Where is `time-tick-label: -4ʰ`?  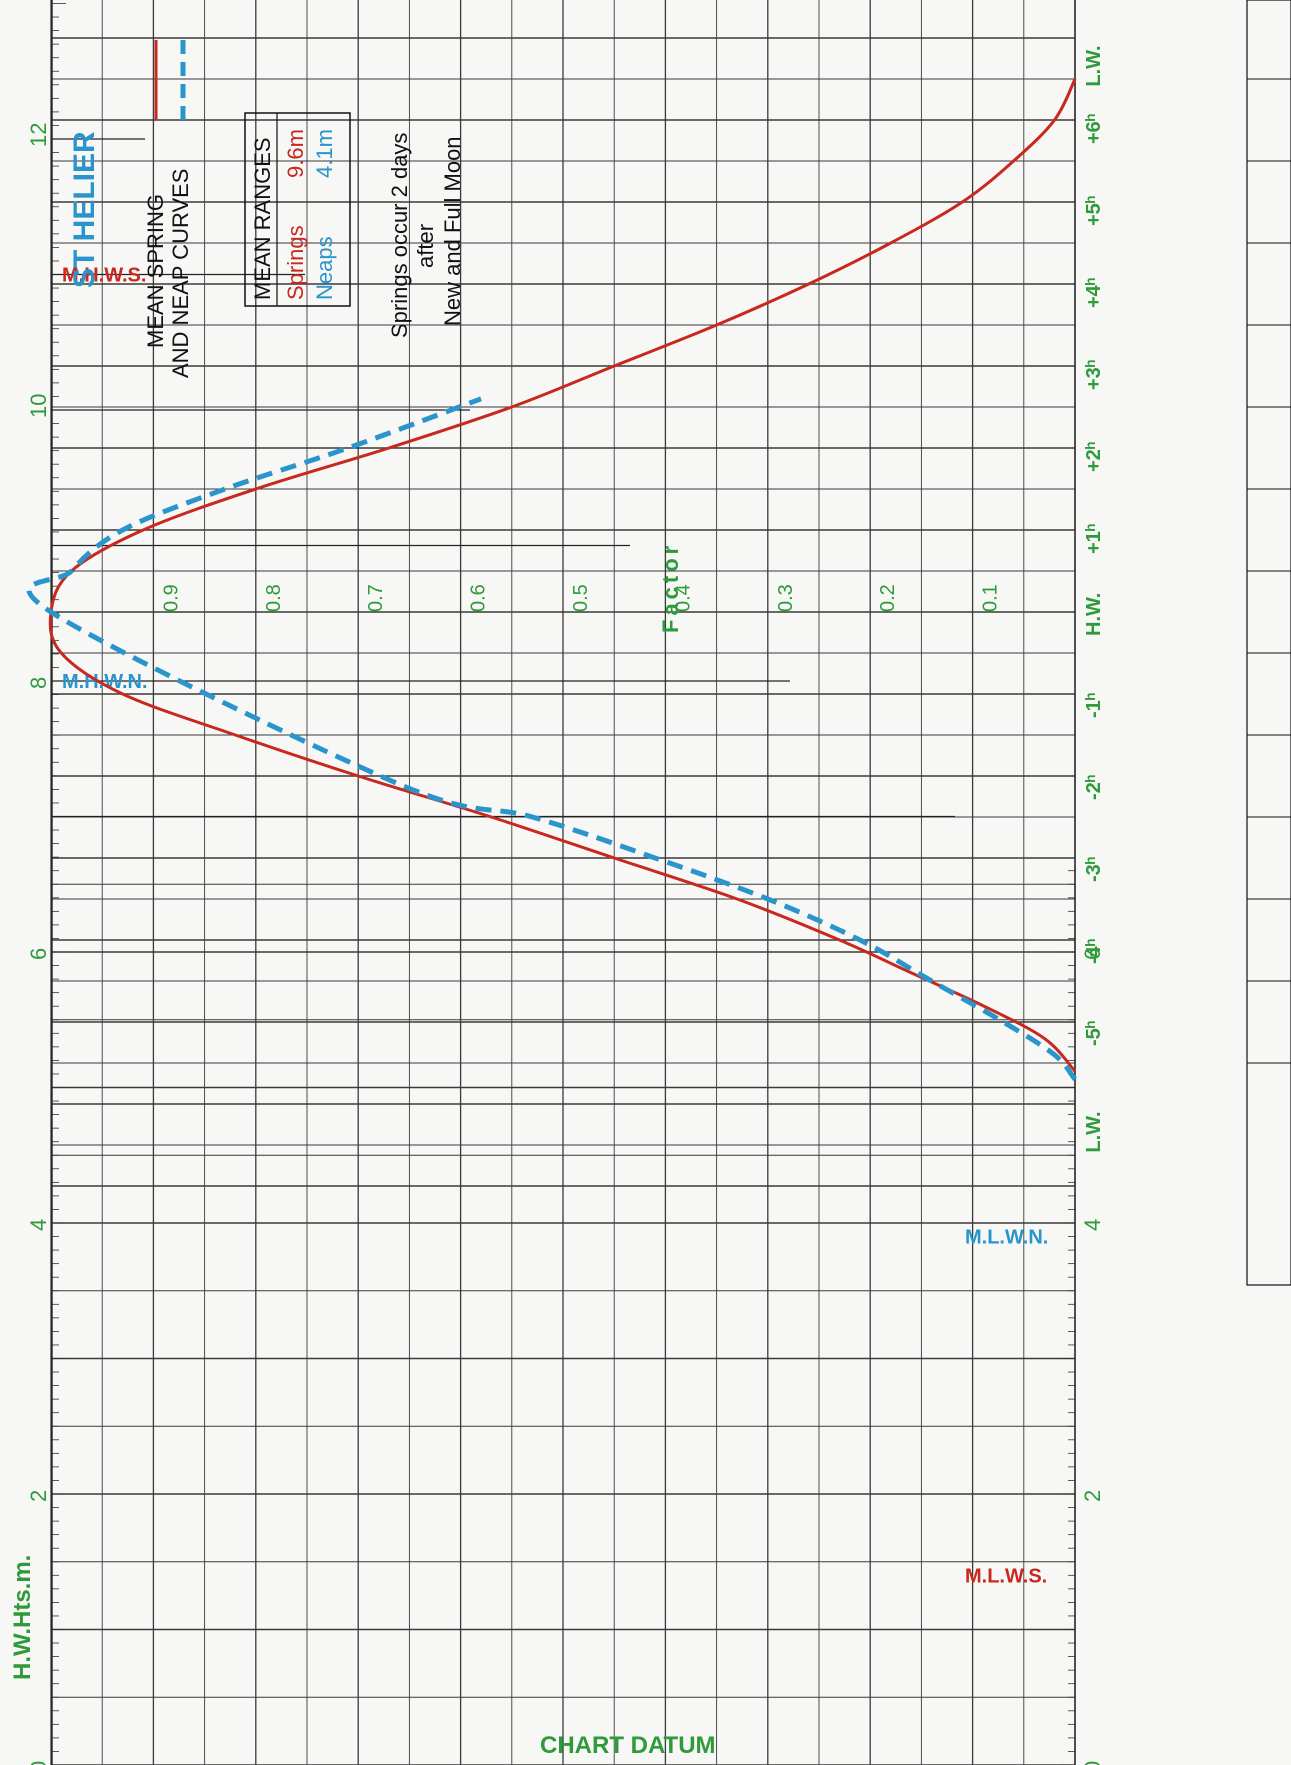
time-tick-label: -4ʰ is located at coordinates (1094, 951).